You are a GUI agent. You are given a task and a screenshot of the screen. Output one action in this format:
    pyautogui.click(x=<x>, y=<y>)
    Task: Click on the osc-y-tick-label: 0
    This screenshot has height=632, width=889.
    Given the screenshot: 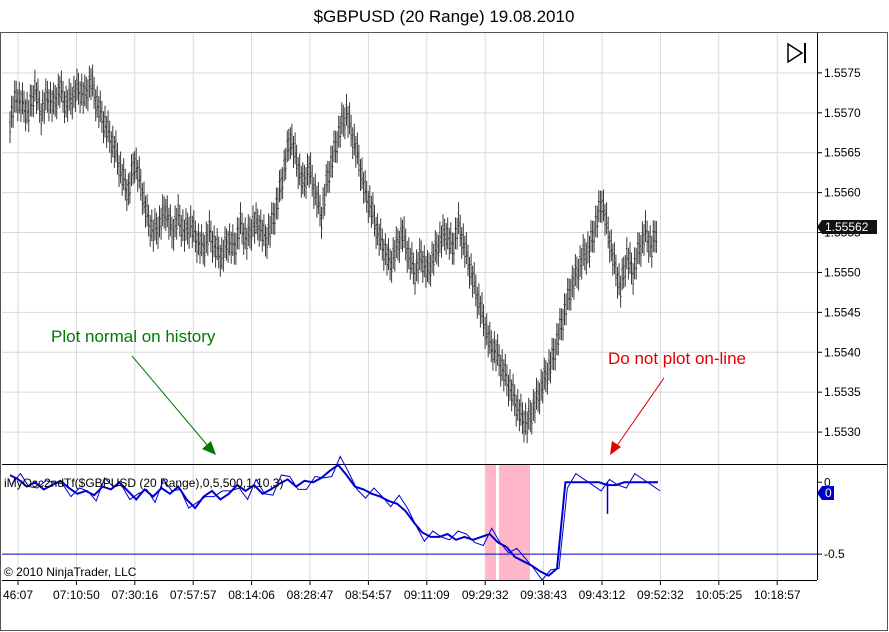 What is the action you would take?
    pyautogui.click(x=827, y=482)
    